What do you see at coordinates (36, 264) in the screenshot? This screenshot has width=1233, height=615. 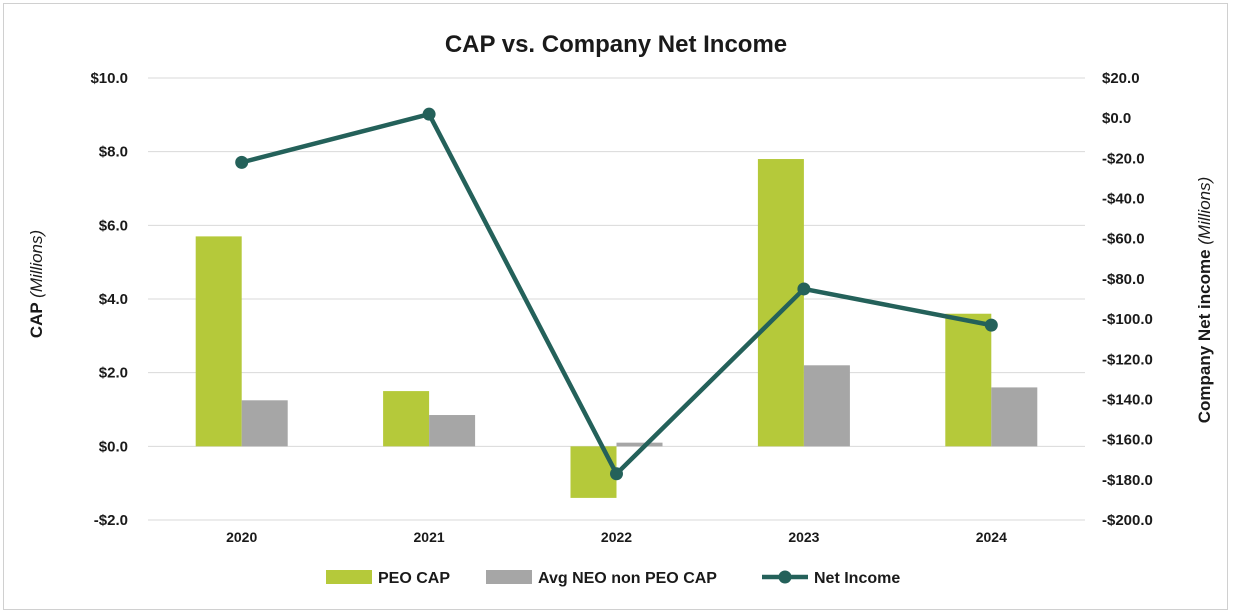 I see `left-axis-title-unit: (Millions)` at bounding box center [36, 264].